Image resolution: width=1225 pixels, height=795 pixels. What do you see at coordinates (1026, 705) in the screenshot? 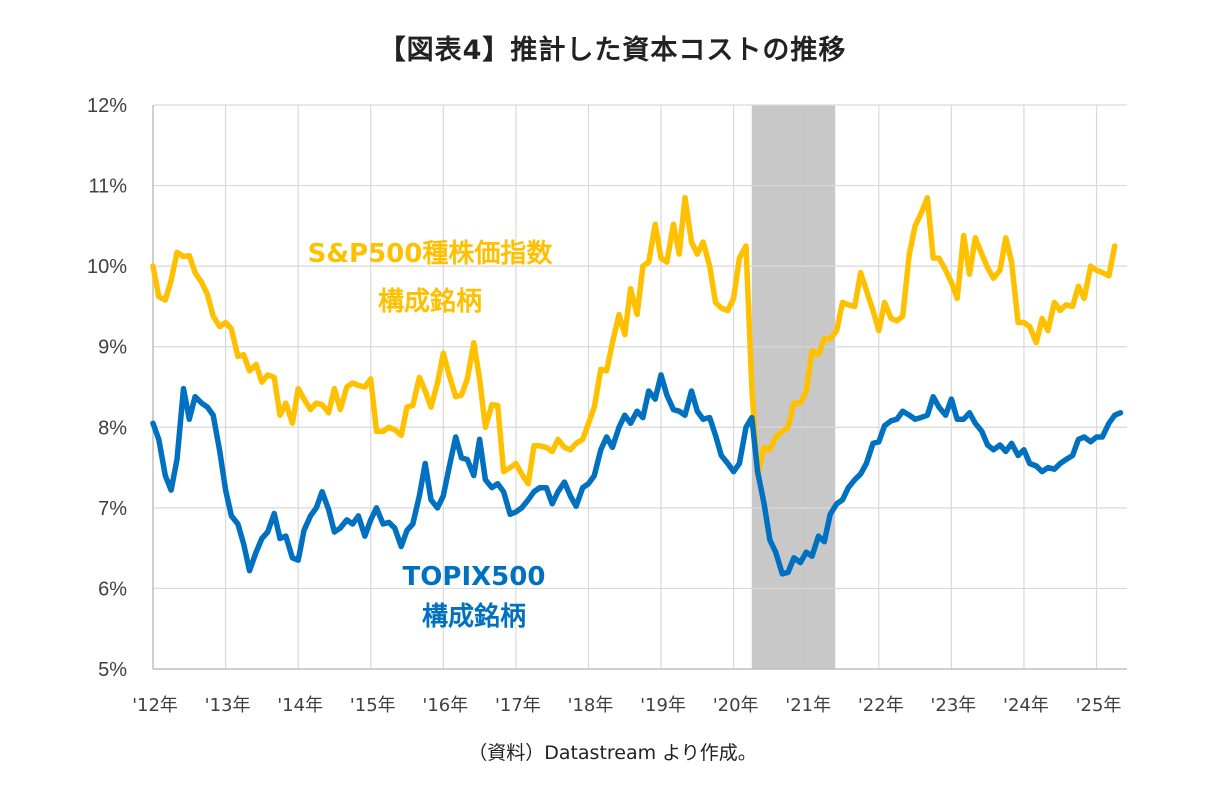
I see `x-tick-label: '24年` at bounding box center [1026, 705].